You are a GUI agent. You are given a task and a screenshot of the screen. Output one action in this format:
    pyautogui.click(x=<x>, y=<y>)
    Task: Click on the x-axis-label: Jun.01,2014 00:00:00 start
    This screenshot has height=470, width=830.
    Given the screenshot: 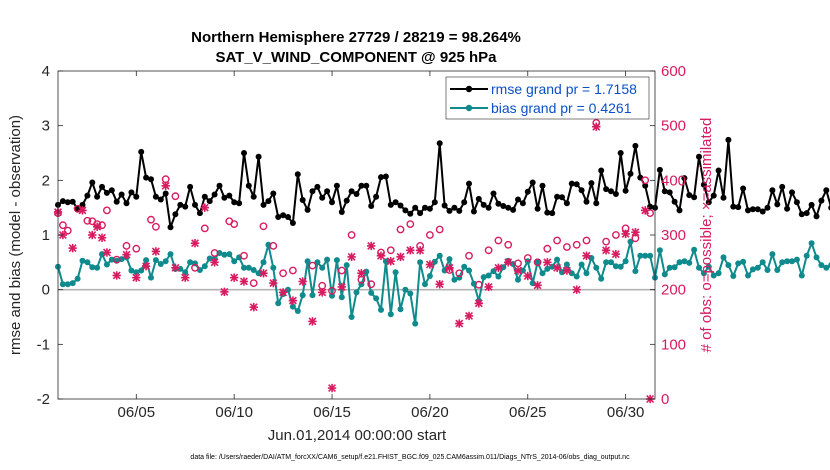 What is the action you would take?
    pyautogui.click(x=357, y=435)
    